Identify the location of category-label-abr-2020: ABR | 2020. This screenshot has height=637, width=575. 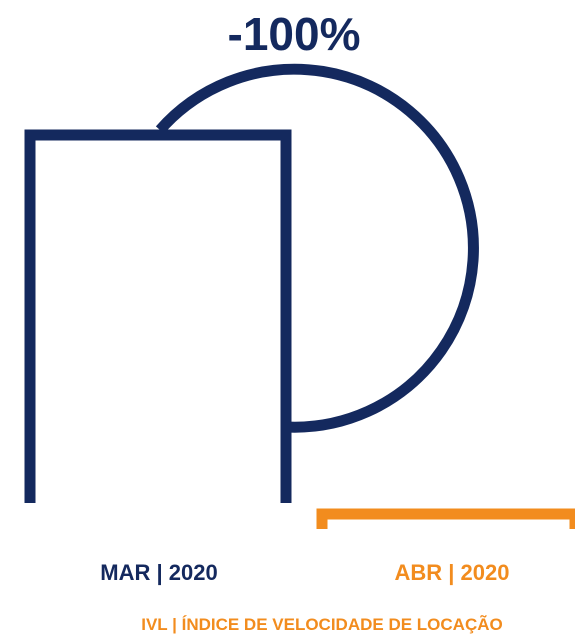
(452, 572).